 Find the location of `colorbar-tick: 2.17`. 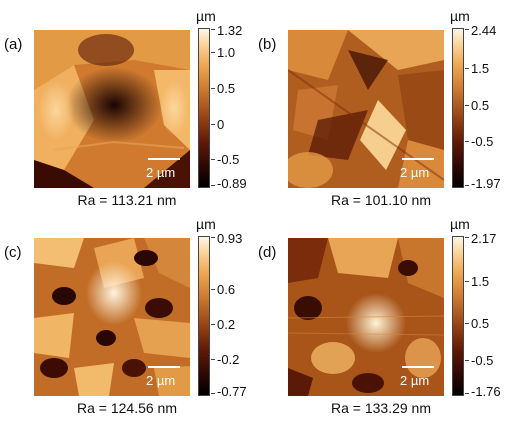

colorbar-tick: 2.17 is located at coordinates (484, 238).